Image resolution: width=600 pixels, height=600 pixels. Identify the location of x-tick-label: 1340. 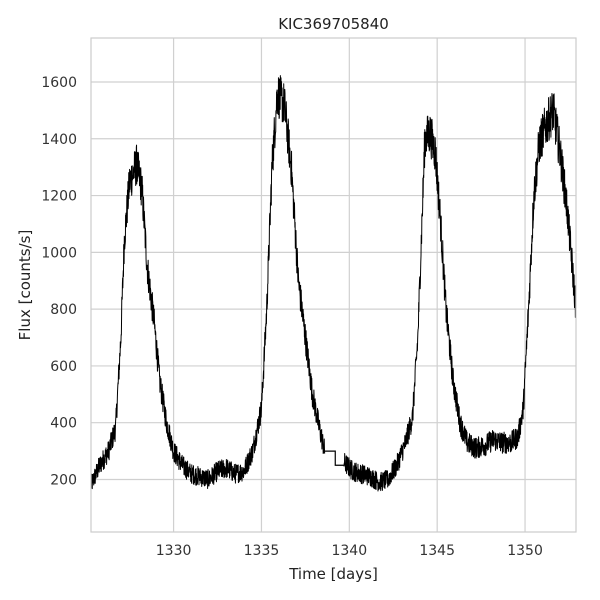
(349, 551).